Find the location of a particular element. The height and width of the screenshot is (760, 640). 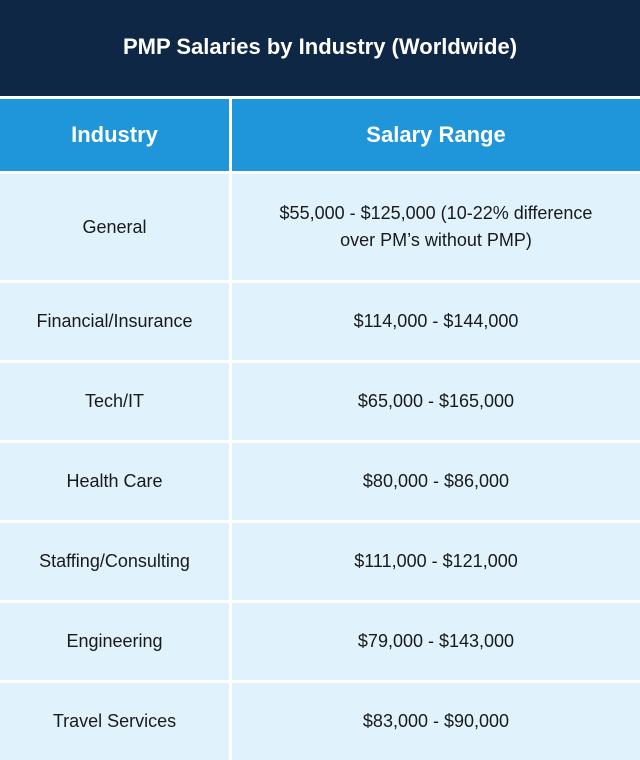

table-row: Engineering $79,000 - $143,000 is located at coordinates (320, 640).